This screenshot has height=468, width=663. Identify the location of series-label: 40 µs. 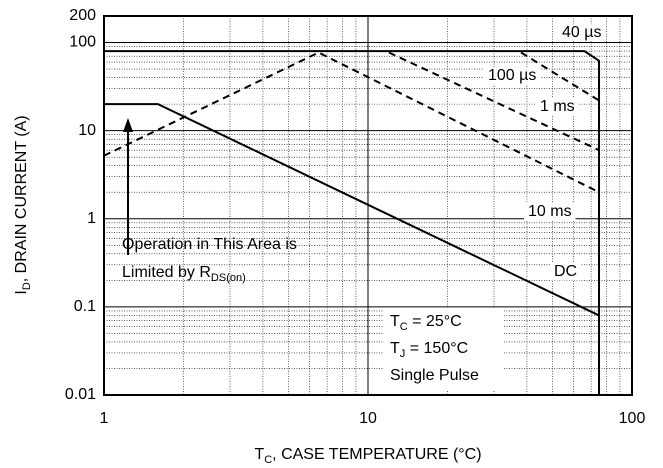
(581, 32).